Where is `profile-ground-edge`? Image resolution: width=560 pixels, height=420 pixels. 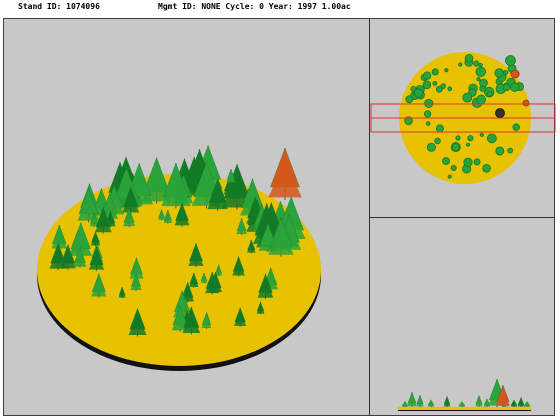
profile-ground-edge is located at coordinates (464, 410).